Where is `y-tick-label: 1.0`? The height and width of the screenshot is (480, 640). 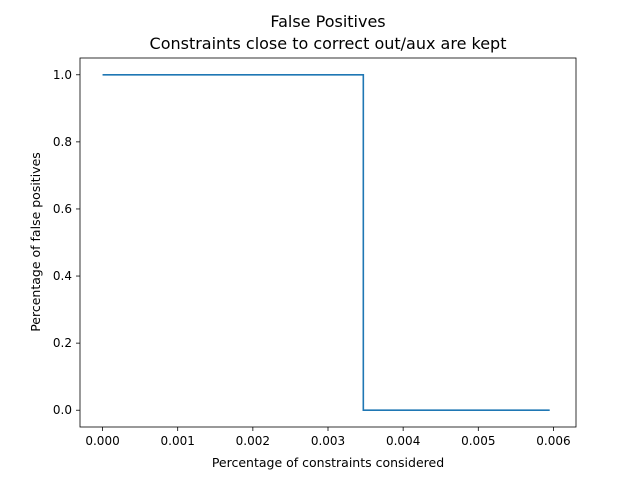 y-tick-label: 1.0 is located at coordinates (62, 75).